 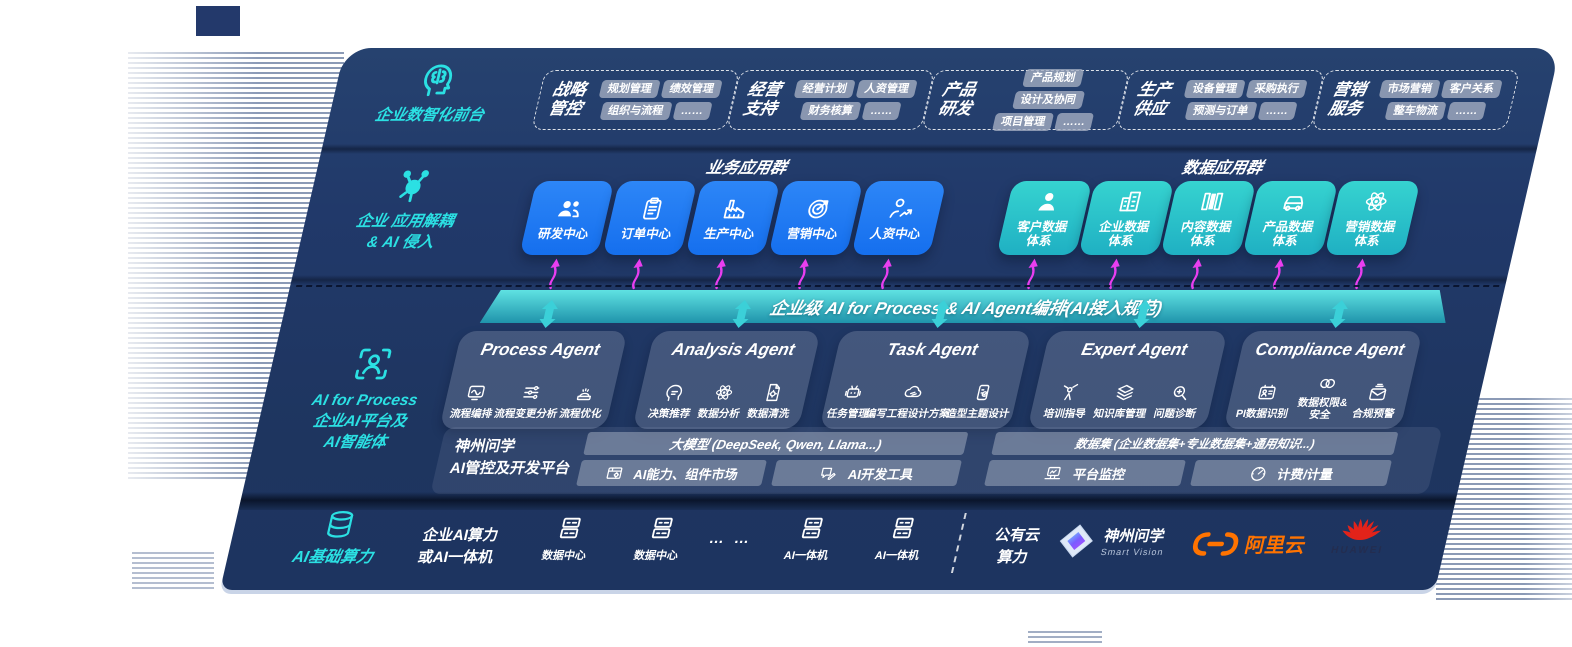 I want to click on band-title: 企业级 AI for Process & AI Agent编排(AI接入规范), so click(x=966, y=308).